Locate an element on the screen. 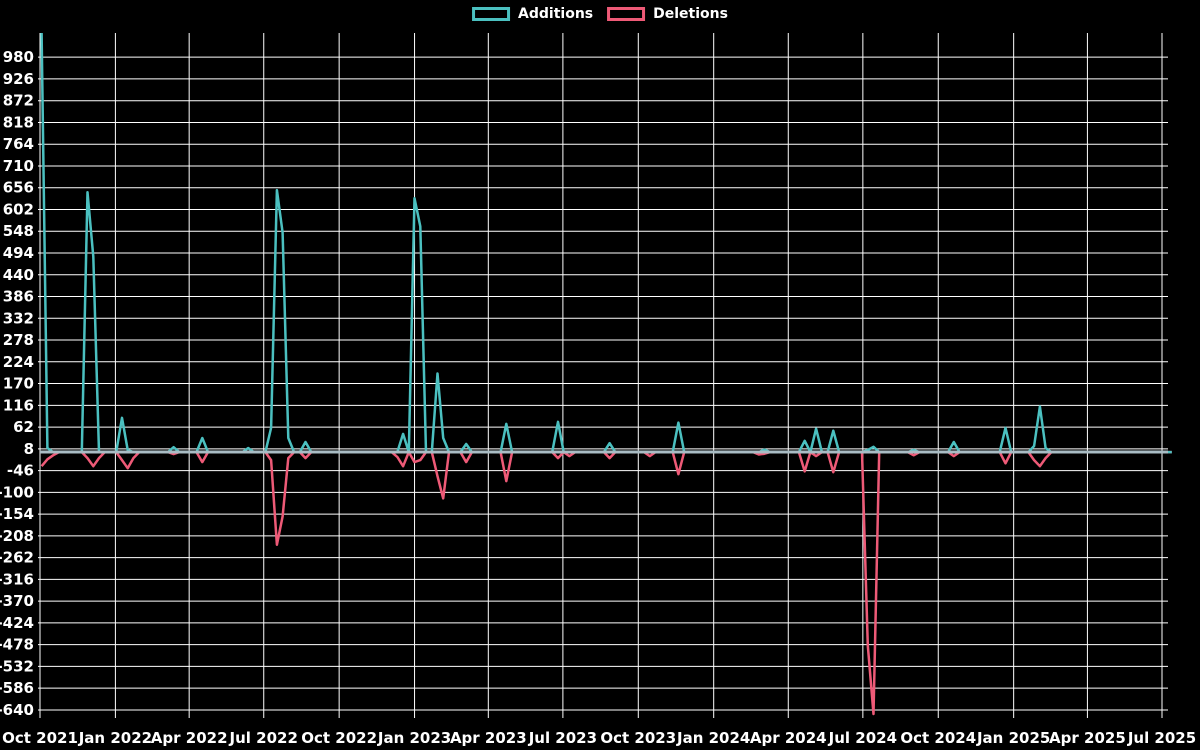  svg-text: 764 is located at coordinates (18, 144).